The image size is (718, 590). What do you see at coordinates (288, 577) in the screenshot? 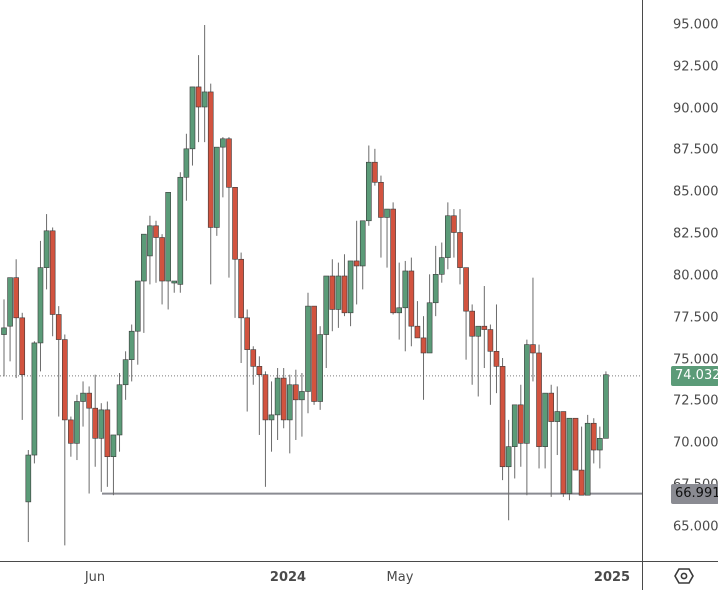
I see `time-tick-label: 2024` at bounding box center [288, 577].